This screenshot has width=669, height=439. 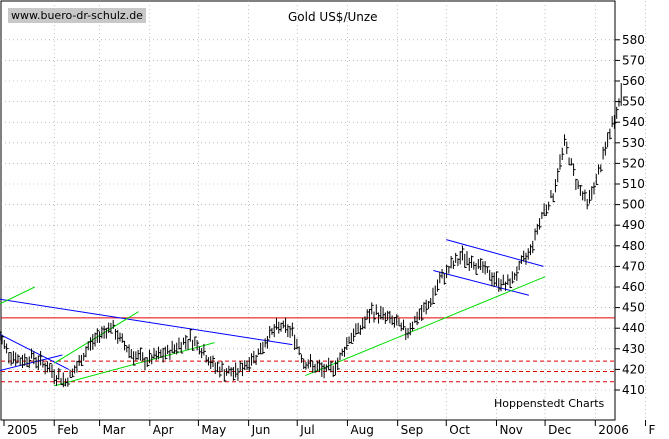 What do you see at coordinates (613, 430) in the screenshot?
I see `x-tick-label: 2006` at bounding box center [613, 430].